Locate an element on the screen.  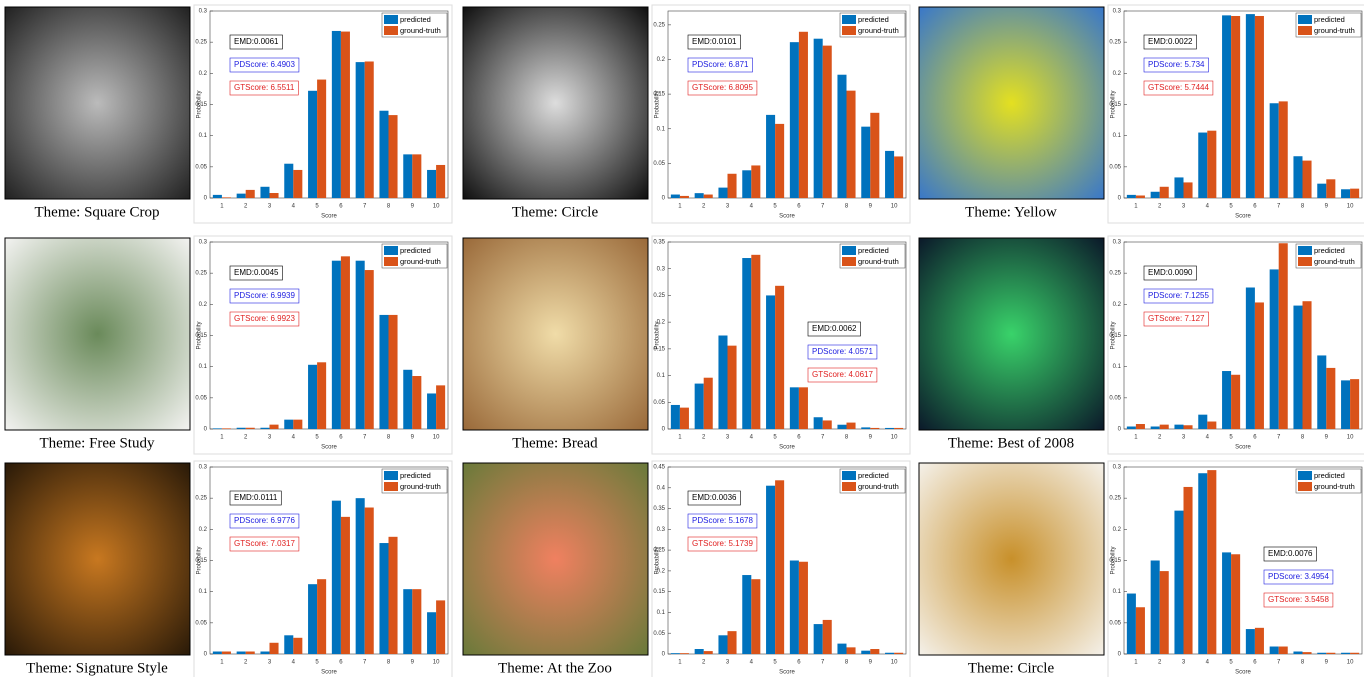
y-tick-label: 0.45 is located at coordinates (659, 468).